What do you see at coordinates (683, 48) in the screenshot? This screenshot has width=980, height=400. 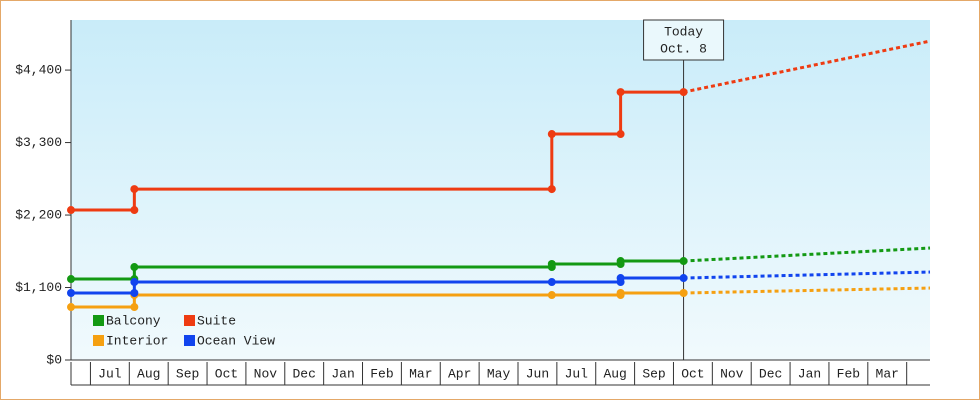 I see `today-date: Oct. 8` at bounding box center [683, 48].